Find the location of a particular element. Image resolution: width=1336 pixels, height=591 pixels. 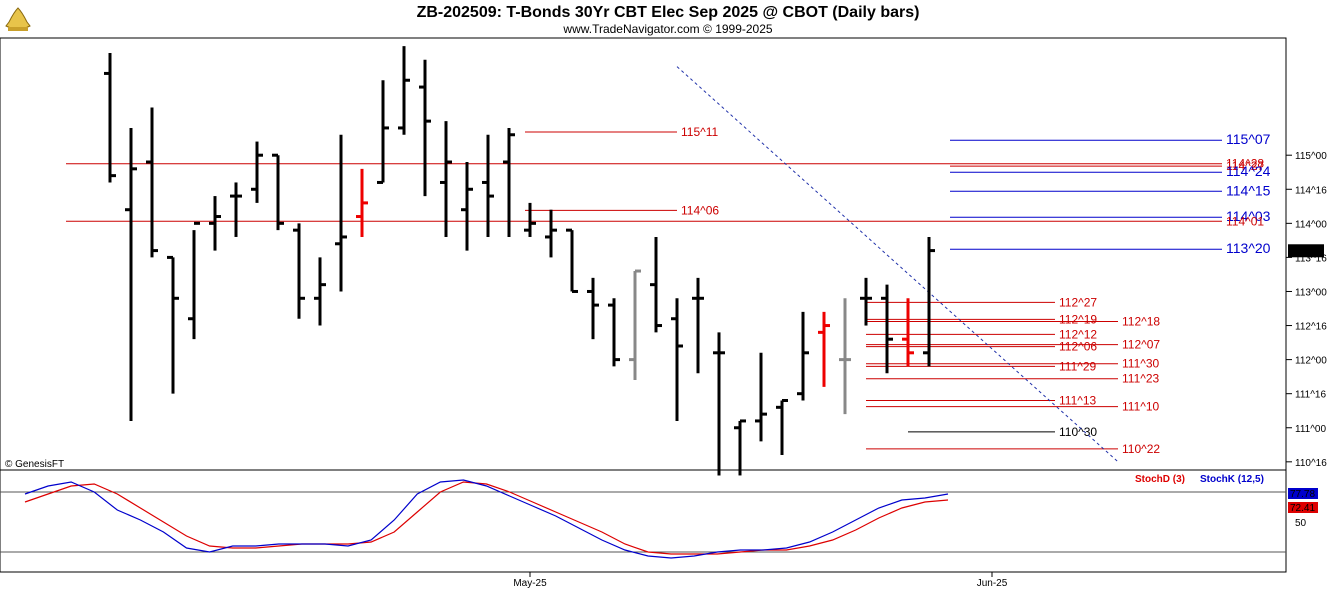

time-tick-label: Jun-25 is located at coordinates (992, 583).